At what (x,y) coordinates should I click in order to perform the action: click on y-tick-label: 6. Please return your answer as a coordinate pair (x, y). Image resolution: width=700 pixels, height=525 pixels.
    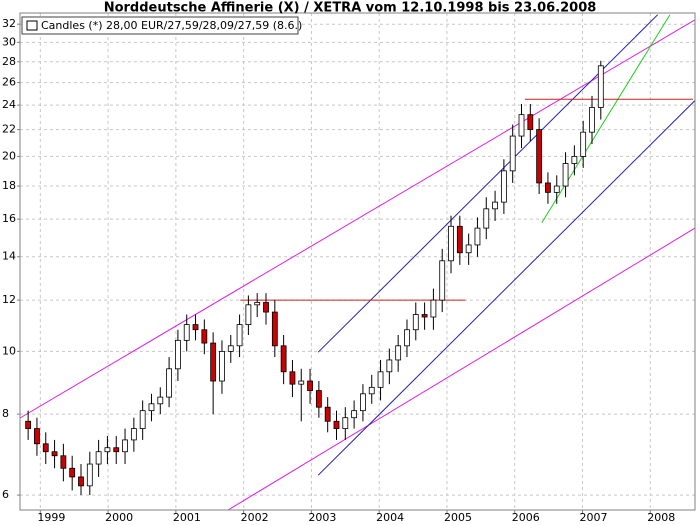
    Looking at the image, I should click on (5, 494).